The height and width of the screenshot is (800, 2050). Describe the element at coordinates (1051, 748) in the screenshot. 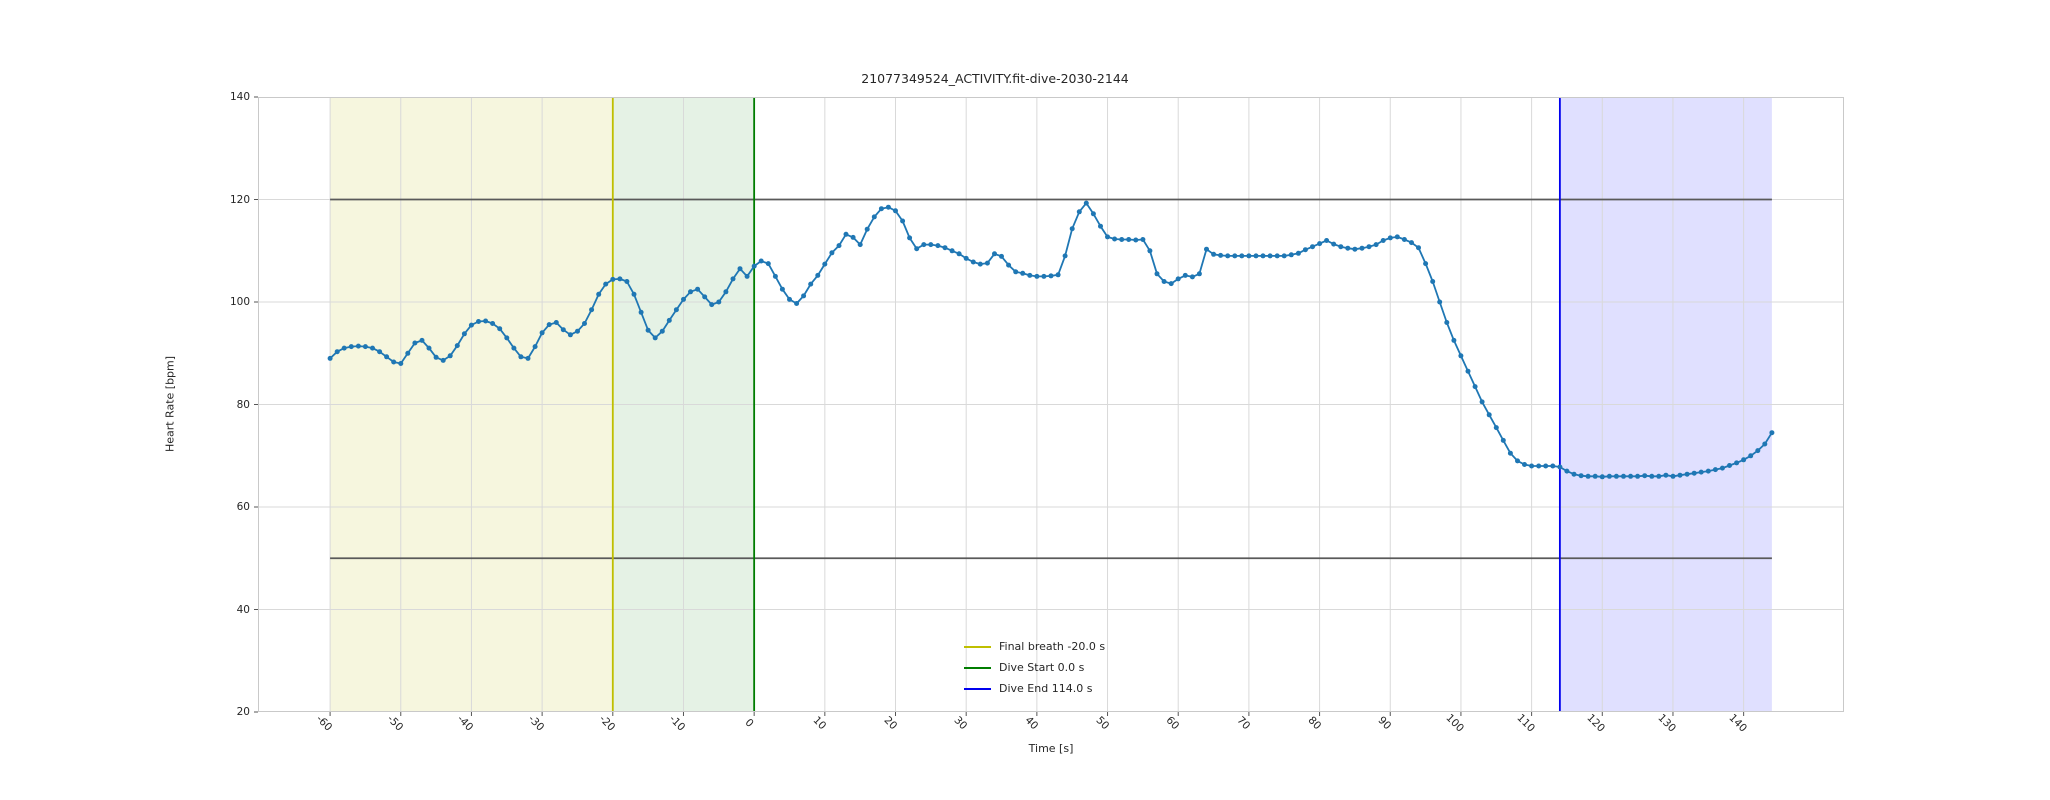

I see `x-axis-label: Time [s]` at that location.